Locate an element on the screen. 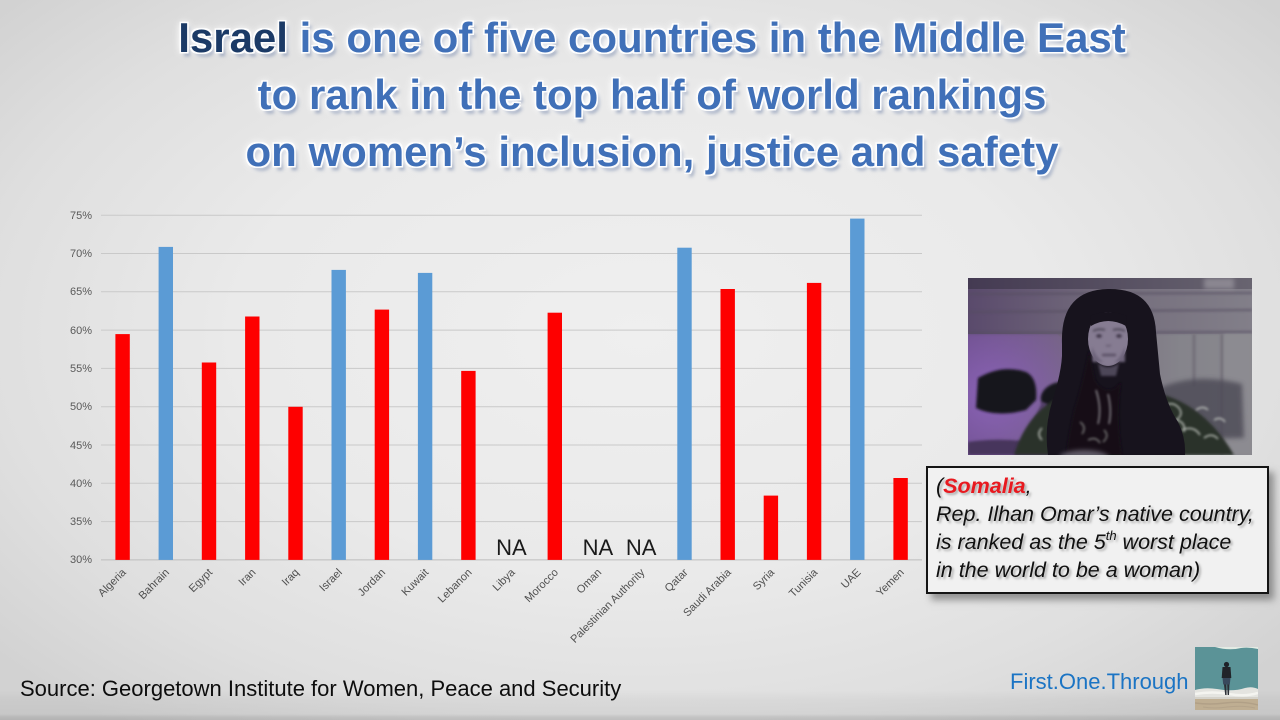 This screenshot has width=1280, height=720. svg-text: 60% is located at coordinates (81, 331).